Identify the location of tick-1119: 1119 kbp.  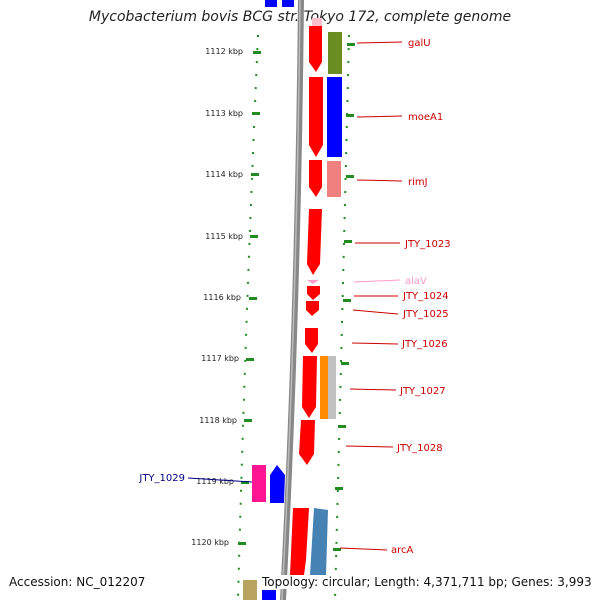
(222, 481).